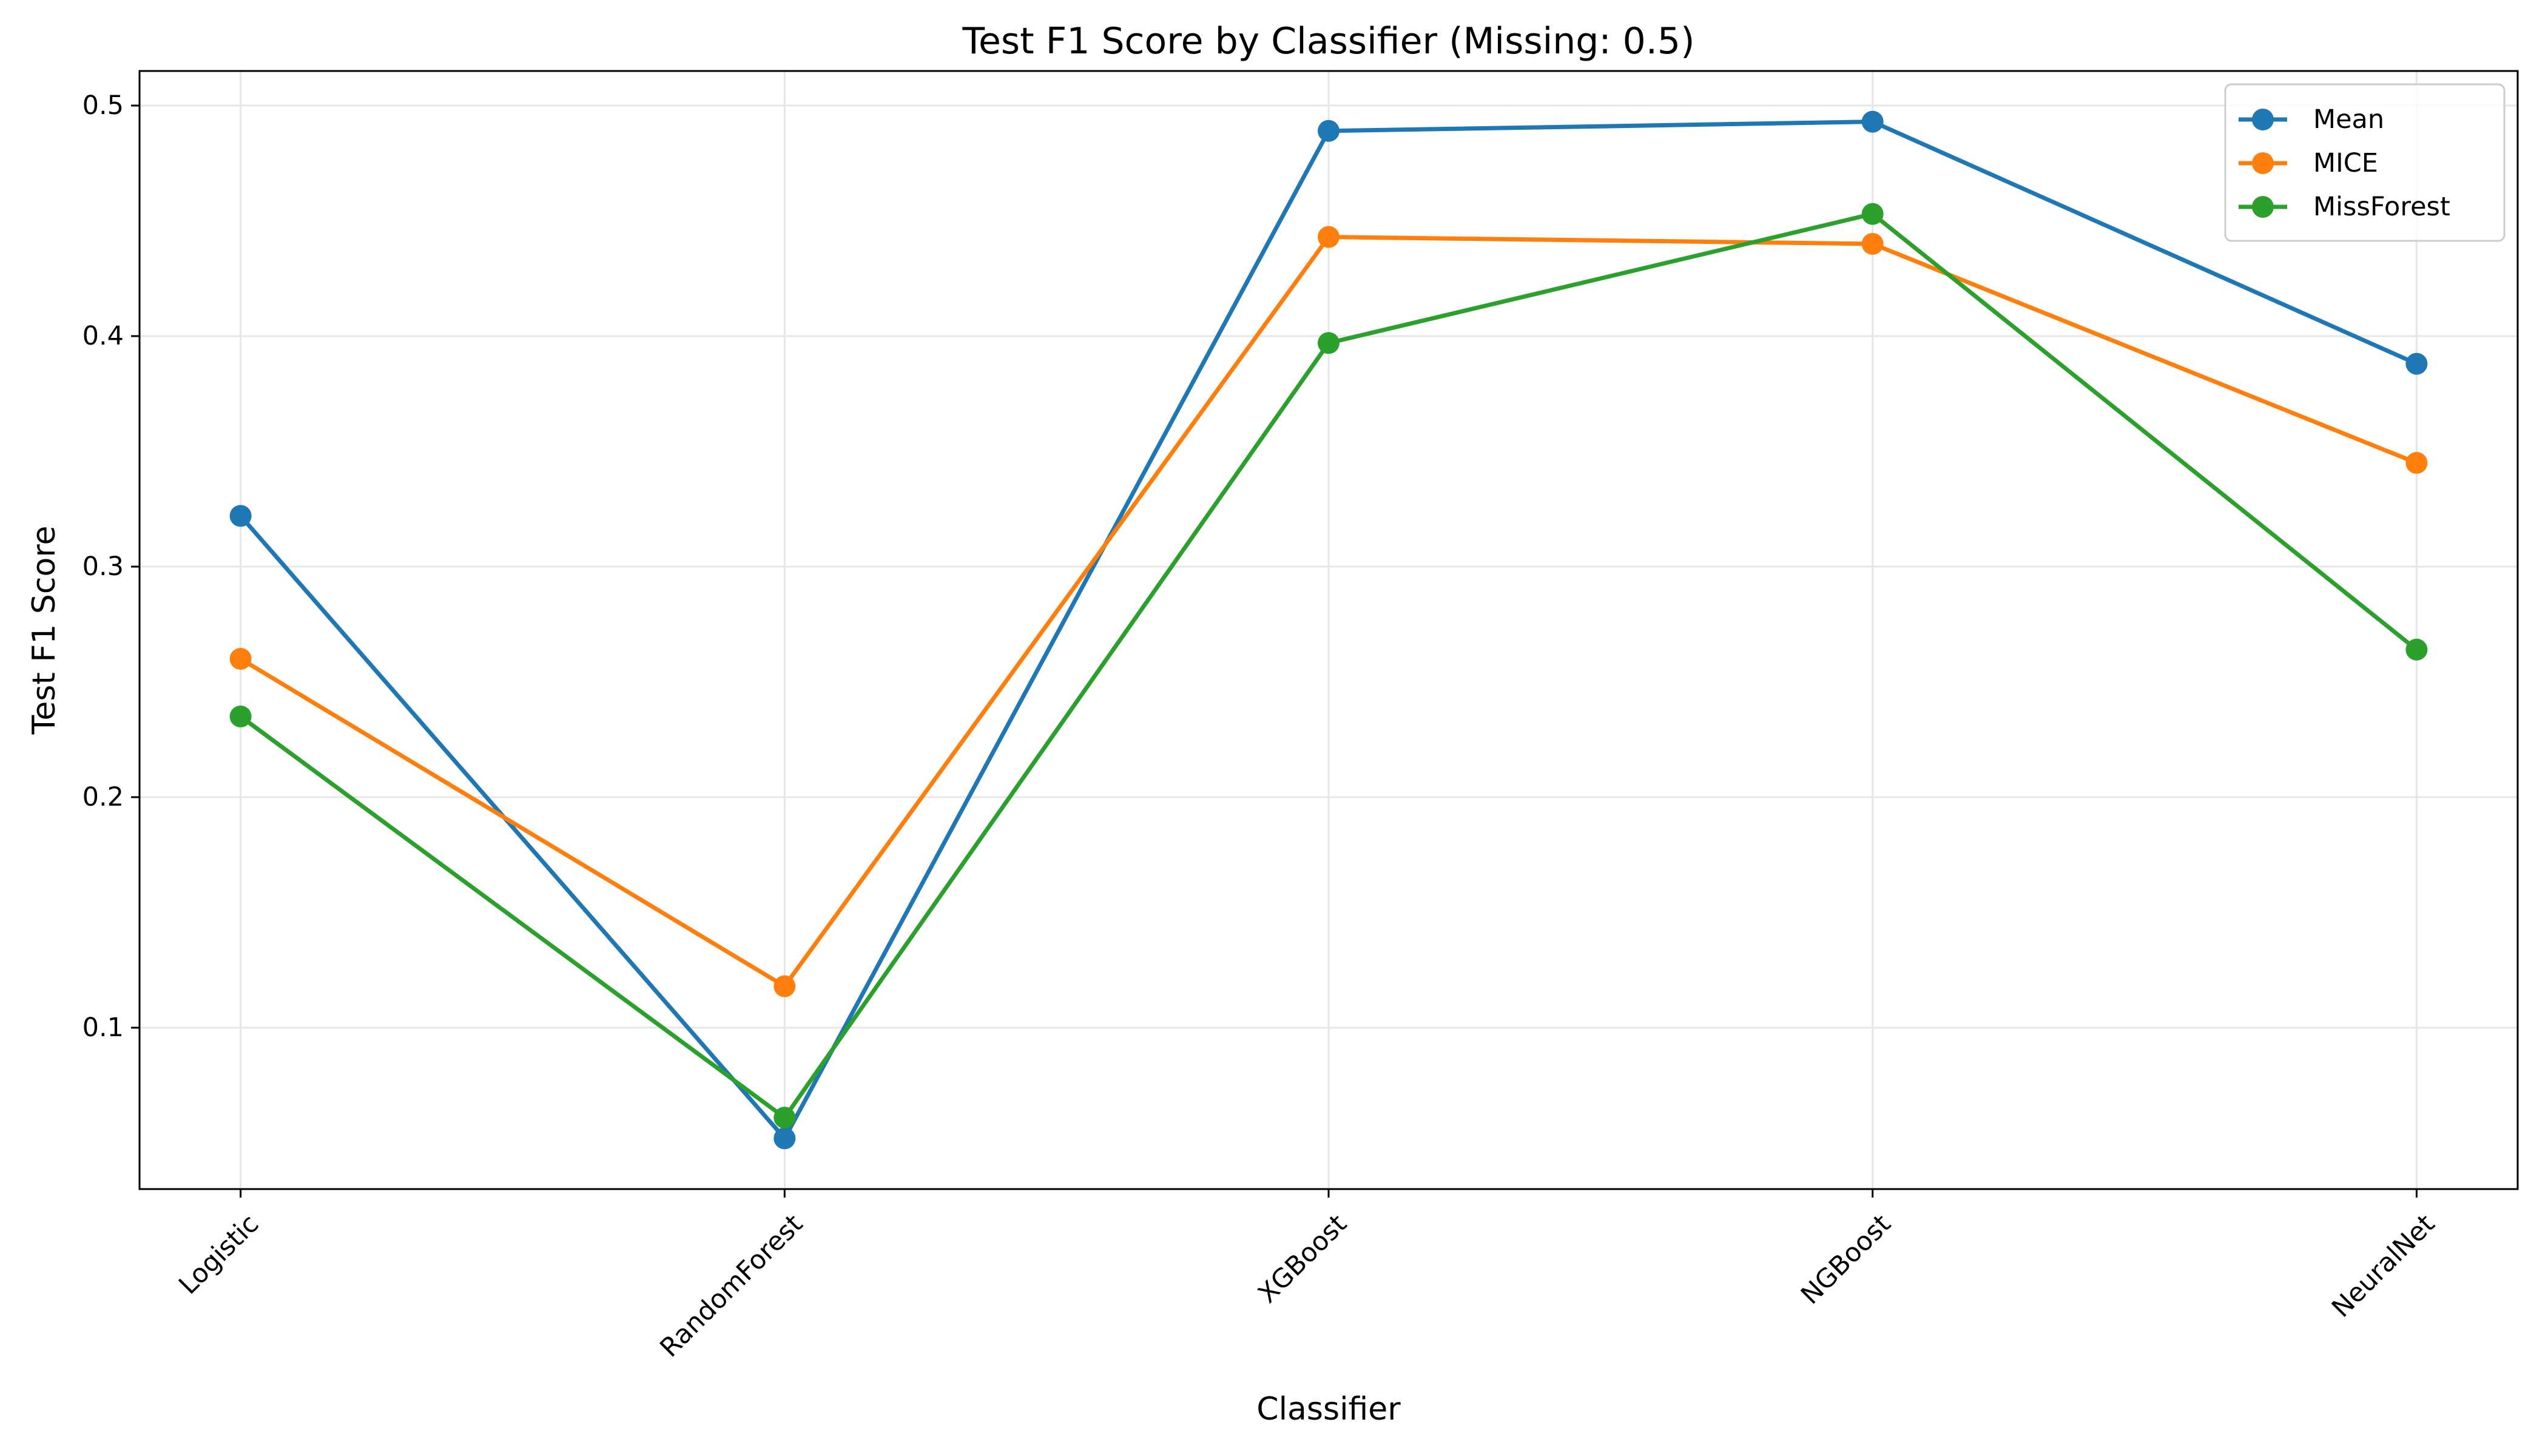  I want to click on legend-item: MissForest, so click(2344, 207).